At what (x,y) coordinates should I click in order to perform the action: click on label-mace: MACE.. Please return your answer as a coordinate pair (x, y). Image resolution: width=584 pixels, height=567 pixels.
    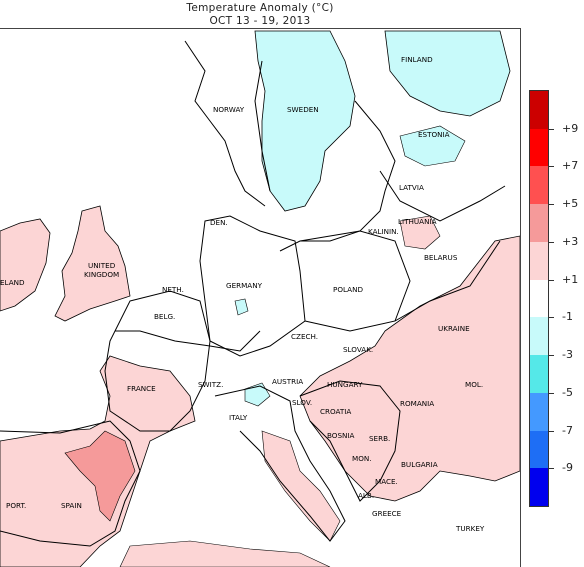
    Looking at the image, I should click on (386, 481).